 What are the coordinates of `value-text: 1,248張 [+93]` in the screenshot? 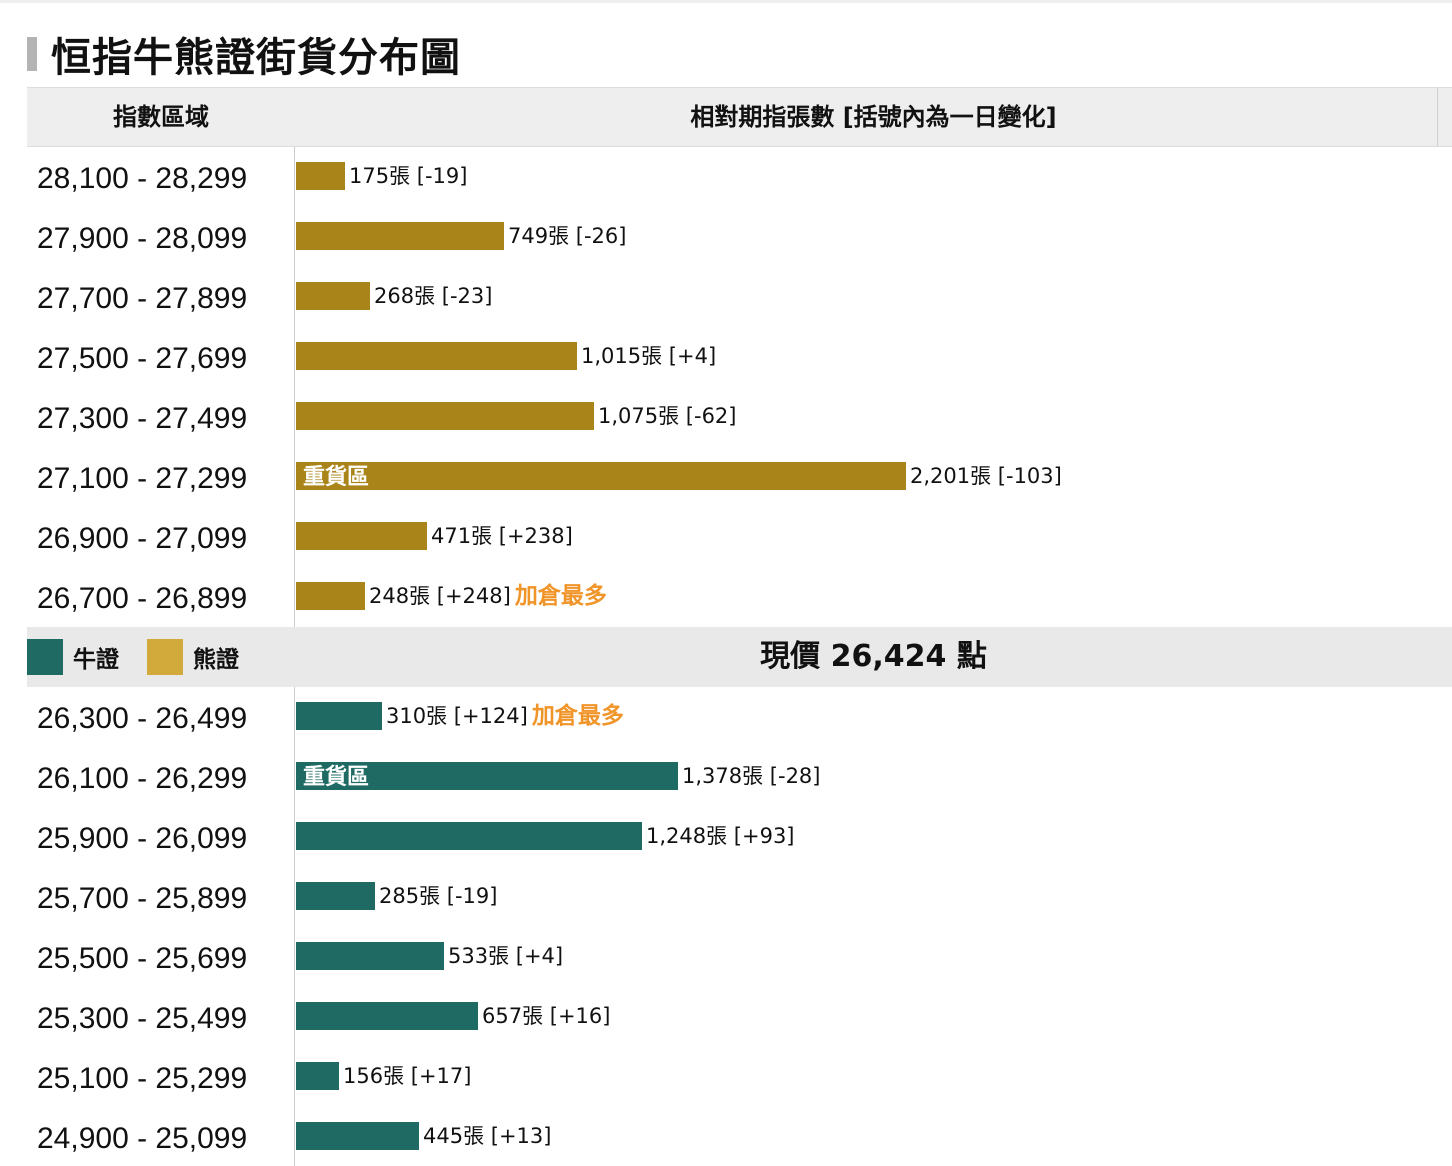 It's located at (720, 836).